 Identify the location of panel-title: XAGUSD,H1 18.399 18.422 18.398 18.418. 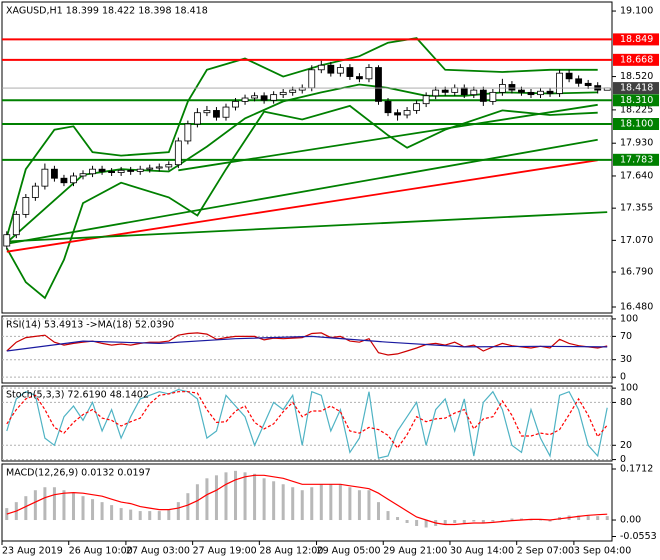
(107, 11).